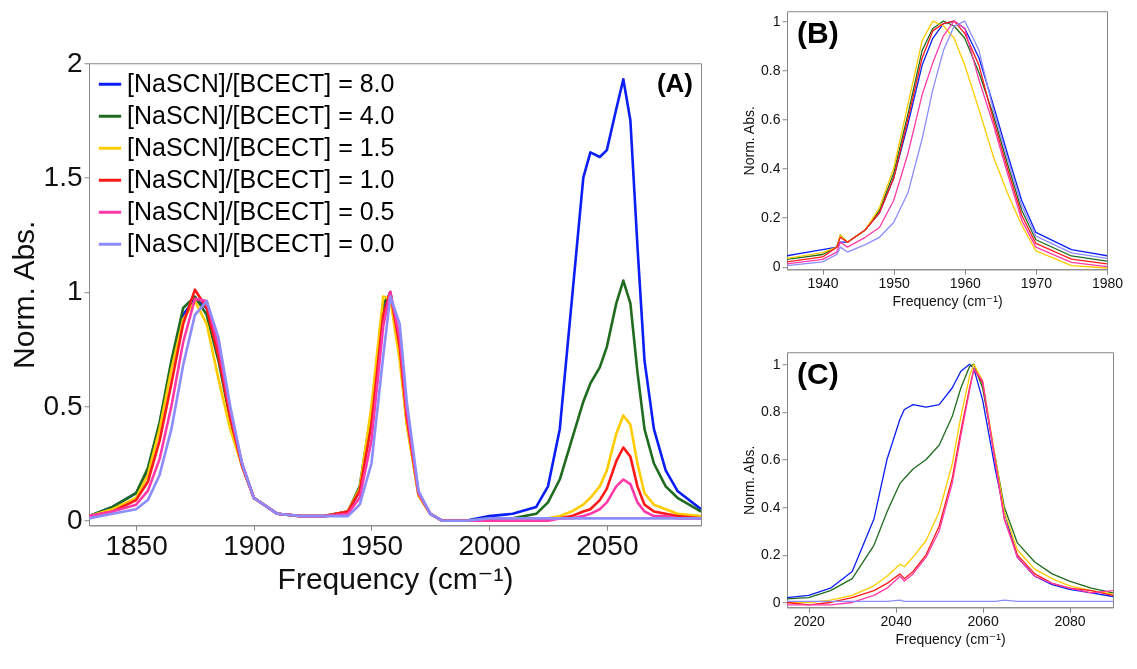 The width and height of the screenshot is (1137, 669). What do you see at coordinates (261, 147) in the screenshot?
I see `legend-label: [NaSCN]/[BCECT] = 1.5` at bounding box center [261, 147].